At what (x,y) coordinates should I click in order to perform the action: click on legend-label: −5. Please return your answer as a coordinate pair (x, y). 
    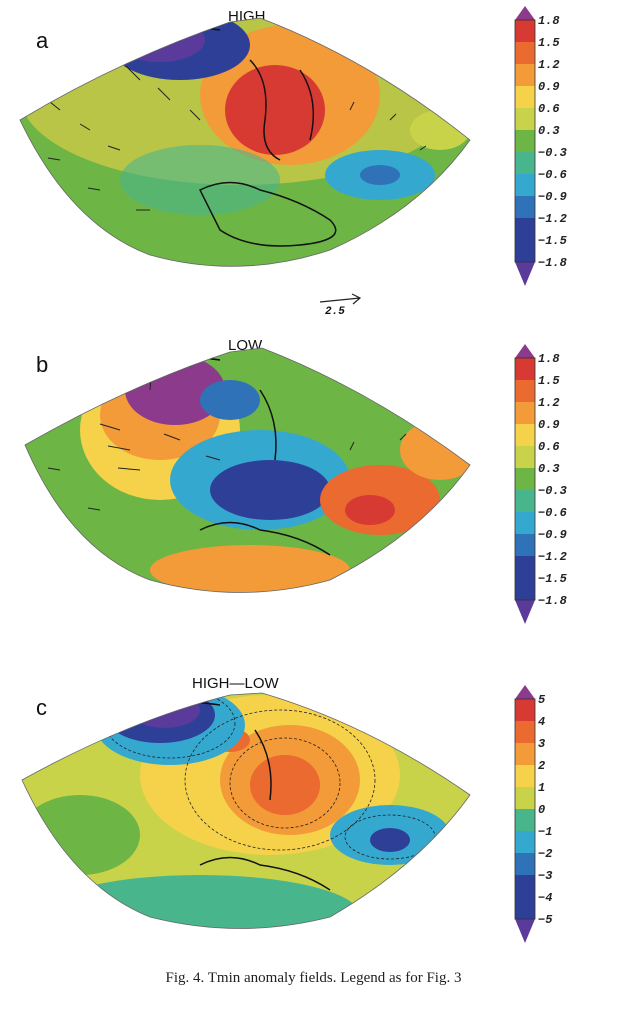
    Looking at the image, I should click on (545, 920).